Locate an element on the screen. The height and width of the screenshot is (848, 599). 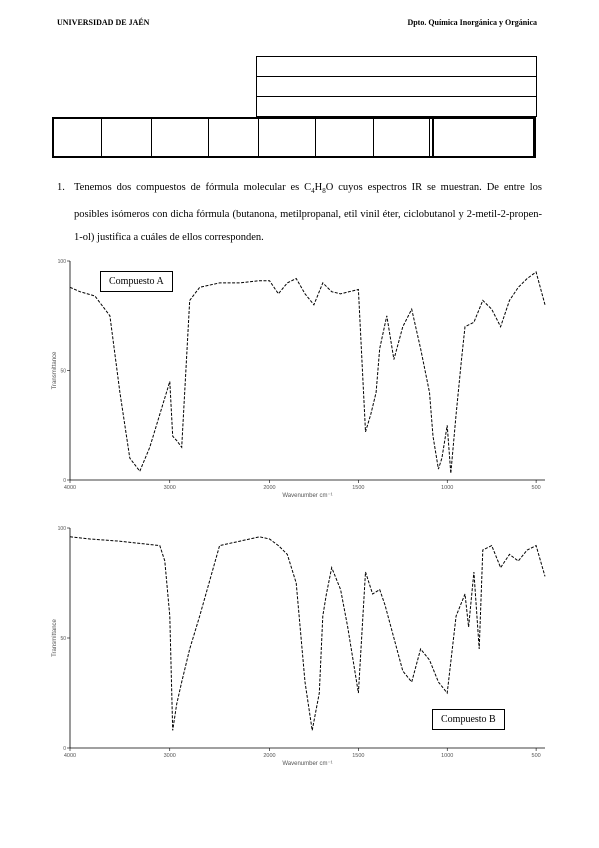
compound-a-label: Compuesto A is located at coordinates (136, 281).